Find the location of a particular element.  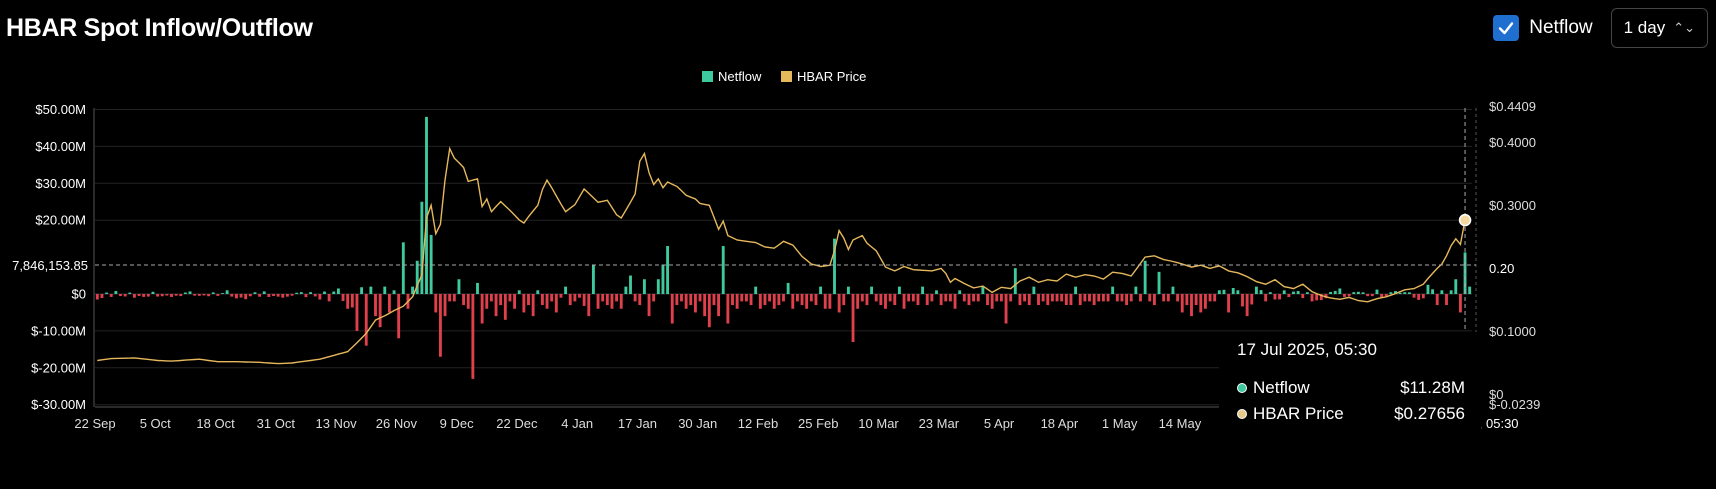

left-tick-label: $-10.00M is located at coordinates (58, 330).